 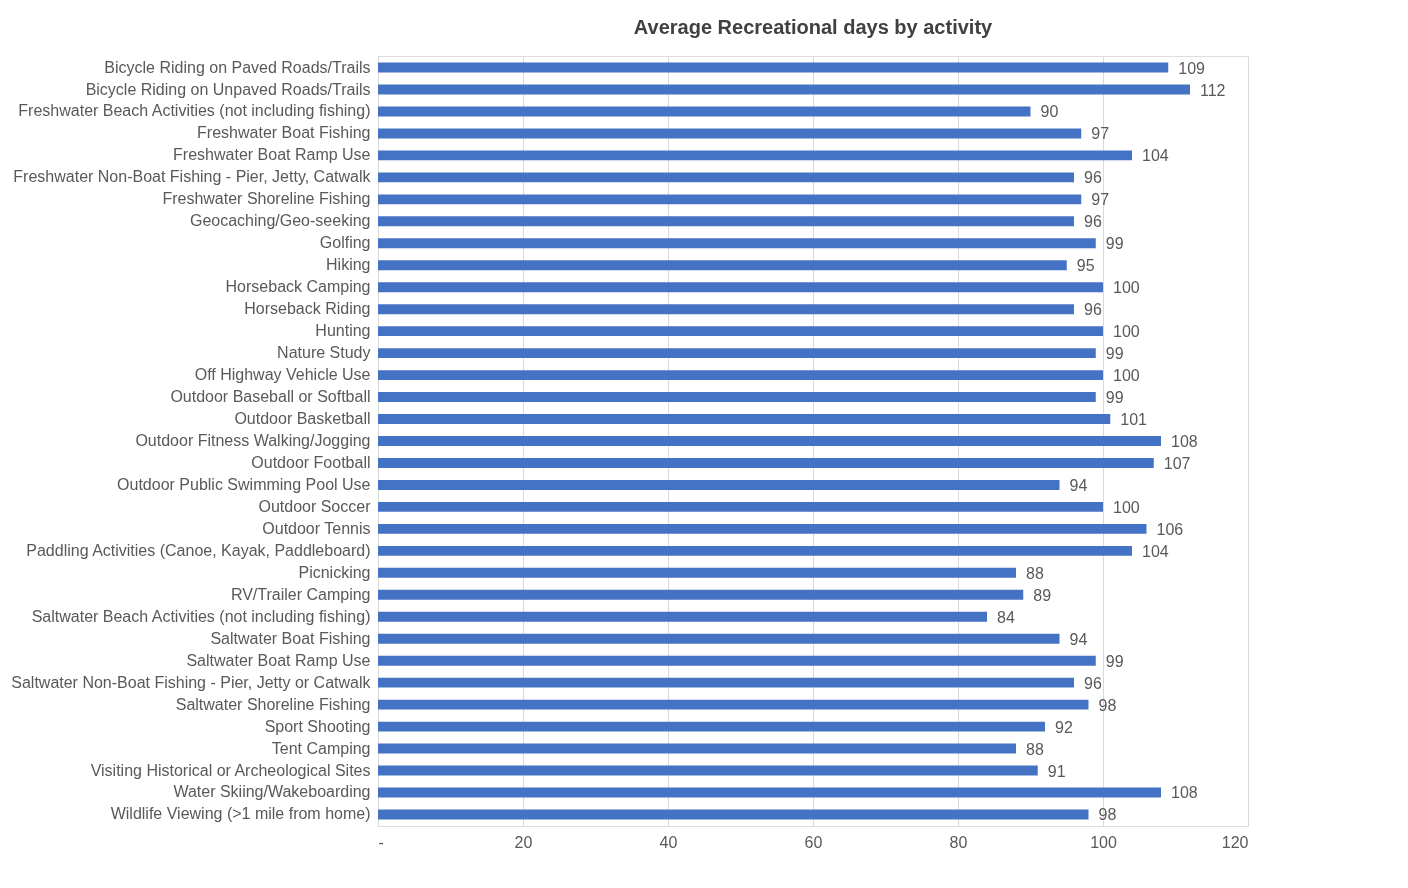 I want to click on y-tick-label: Off Highway Vehicle Use, so click(x=282, y=375).